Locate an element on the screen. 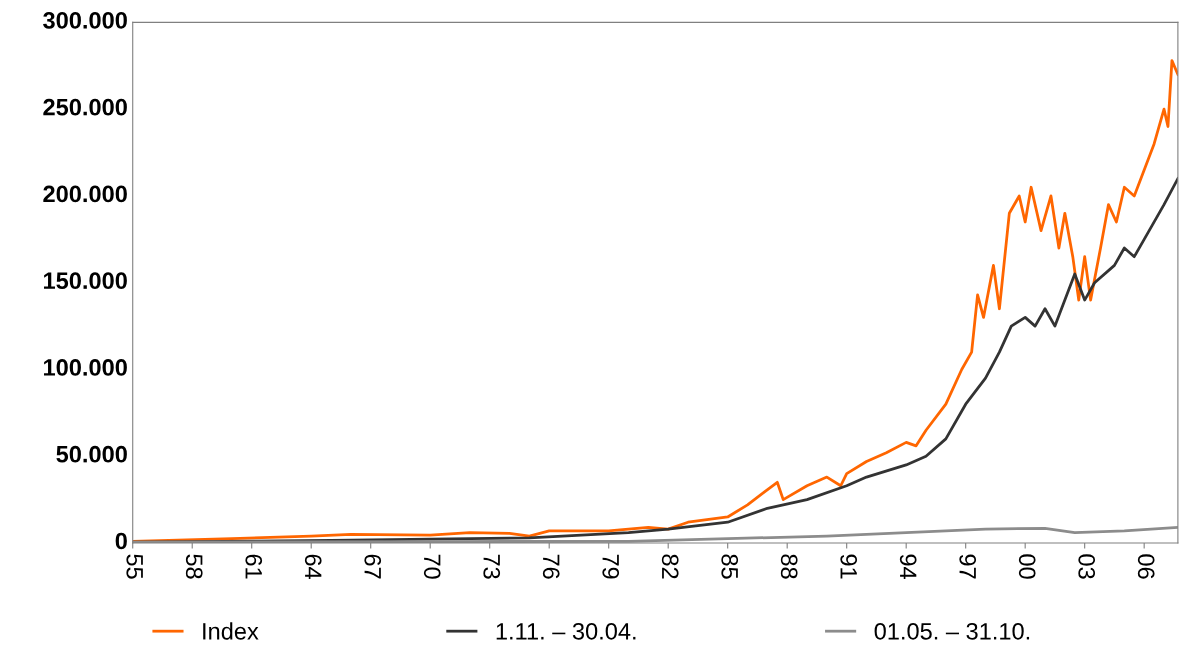 This screenshot has height=659, width=1185. y-tick-label: 50.000 is located at coordinates (91, 454).